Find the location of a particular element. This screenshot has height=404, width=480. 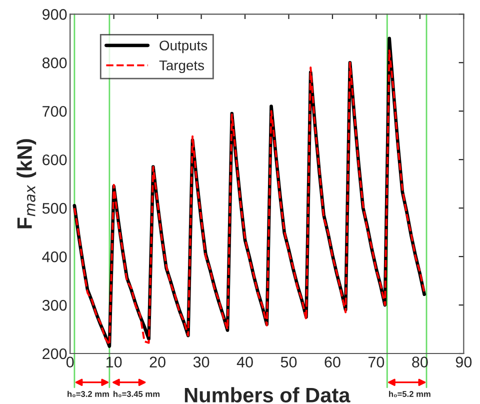

legend-label: Outputs is located at coordinates (184, 47).